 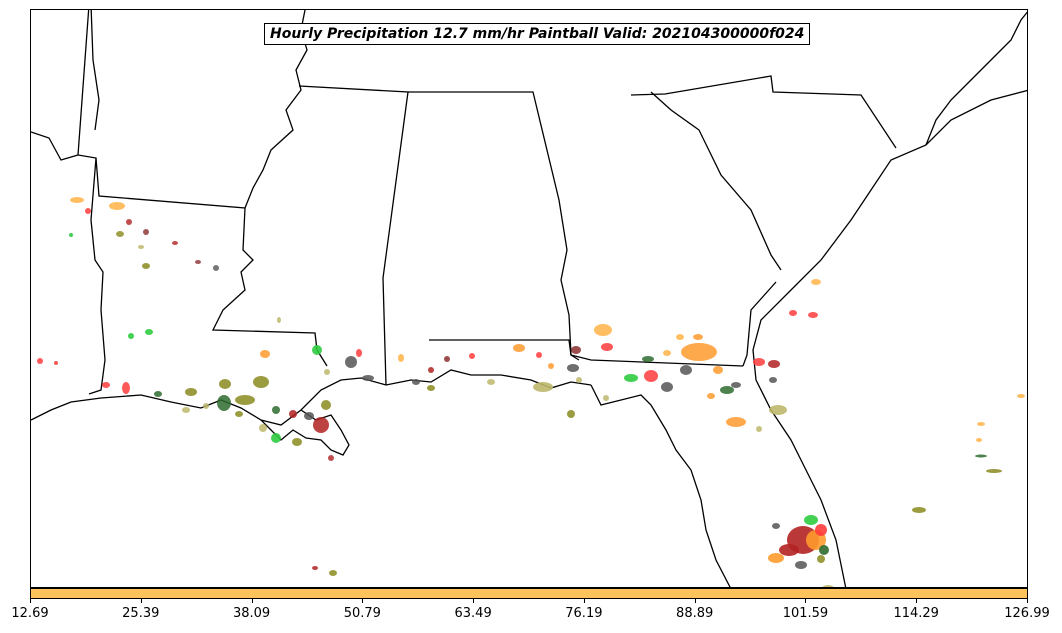 What do you see at coordinates (362, 613) in the screenshot?
I see `colorbar-tick-label: 50.79` at bounding box center [362, 613].